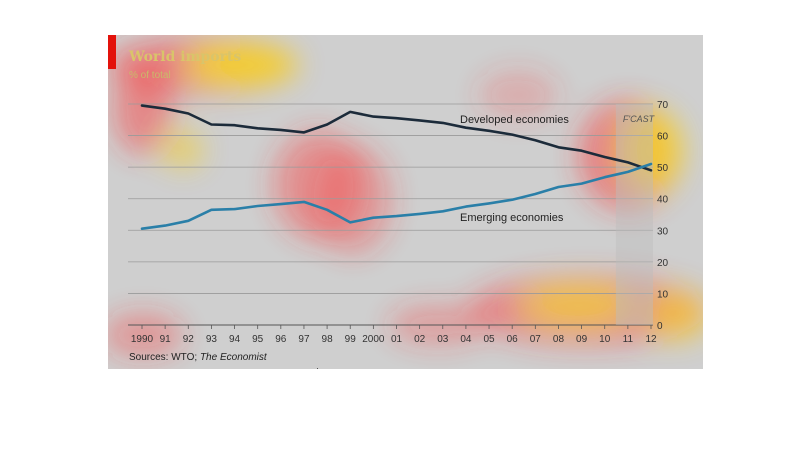 The height and width of the screenshot is (464, 810). I want to click on y-tick-label: 0, so click(660, 326).